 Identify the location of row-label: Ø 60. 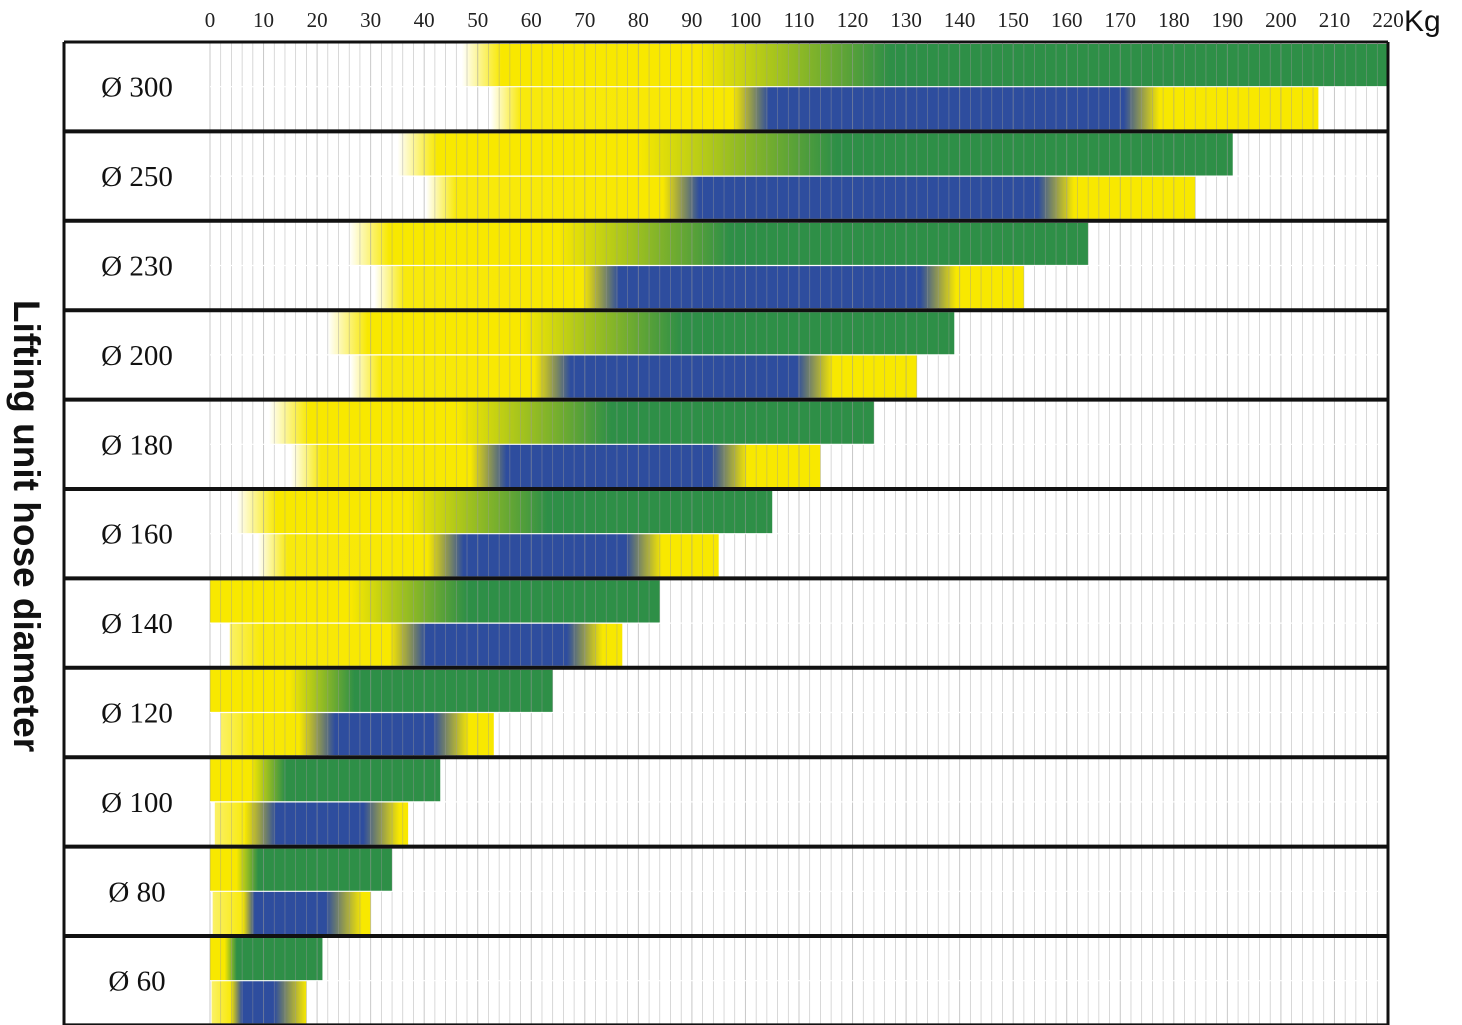
(136, 982).